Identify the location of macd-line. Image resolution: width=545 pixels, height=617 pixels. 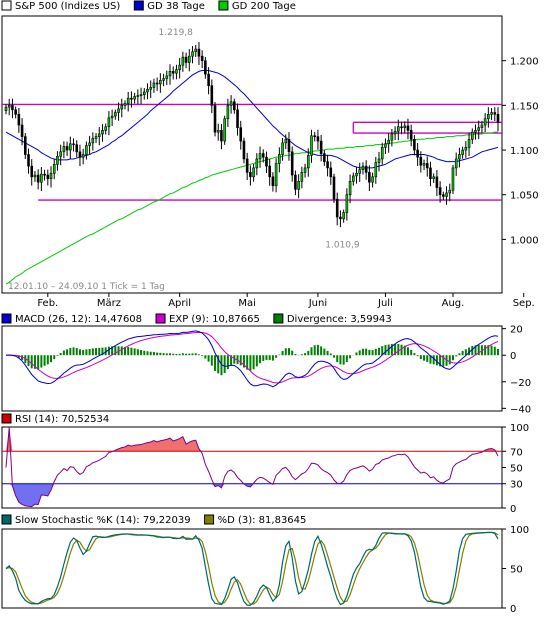
(252, 359).